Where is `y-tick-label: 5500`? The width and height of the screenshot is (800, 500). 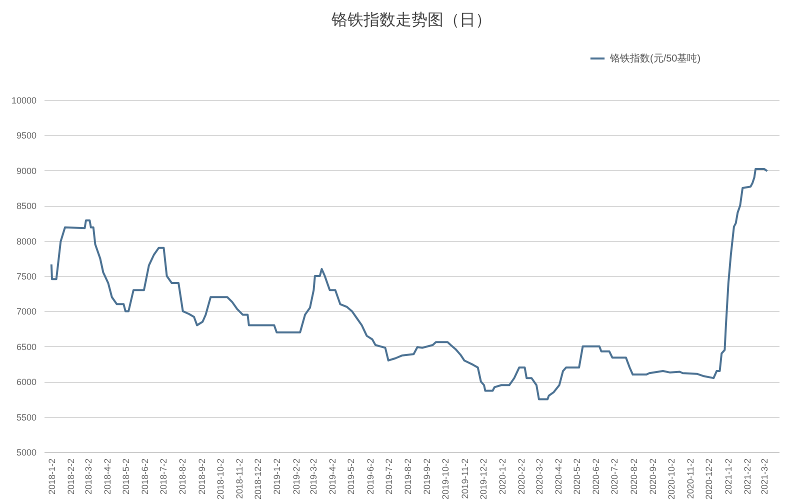
y-tick-label: 5500 is located at coordinates (26, 417).